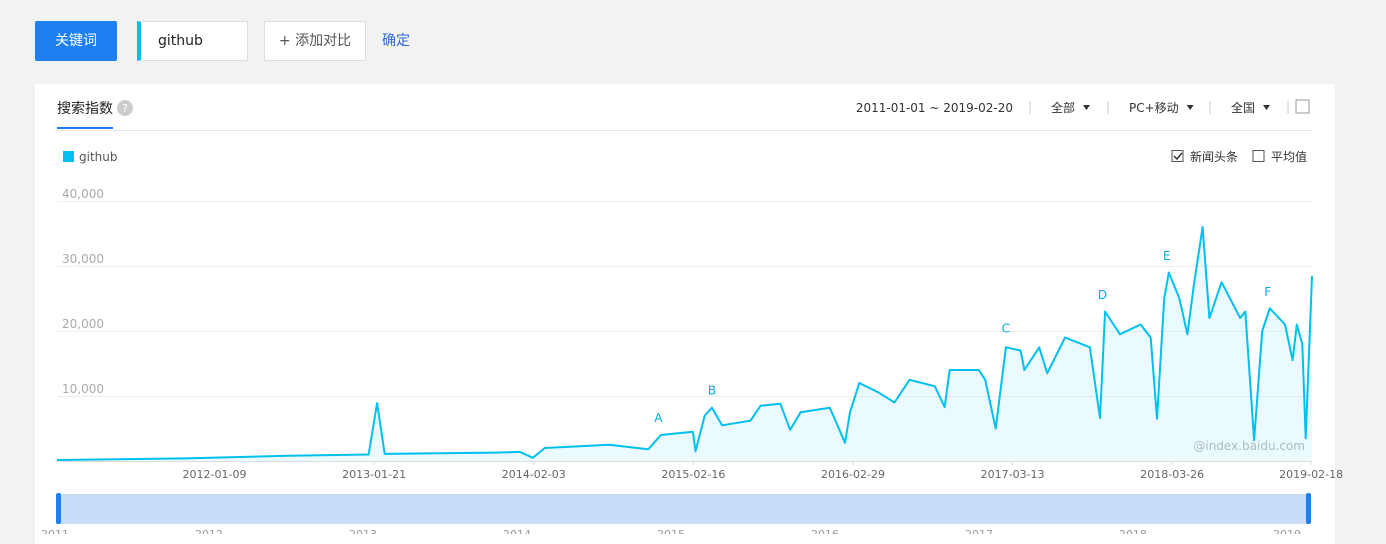 This screenshot has width=1386, height=544. Describe the element at coordinates (1302, 106) in the screenshot. I see `export-icon` at that location.